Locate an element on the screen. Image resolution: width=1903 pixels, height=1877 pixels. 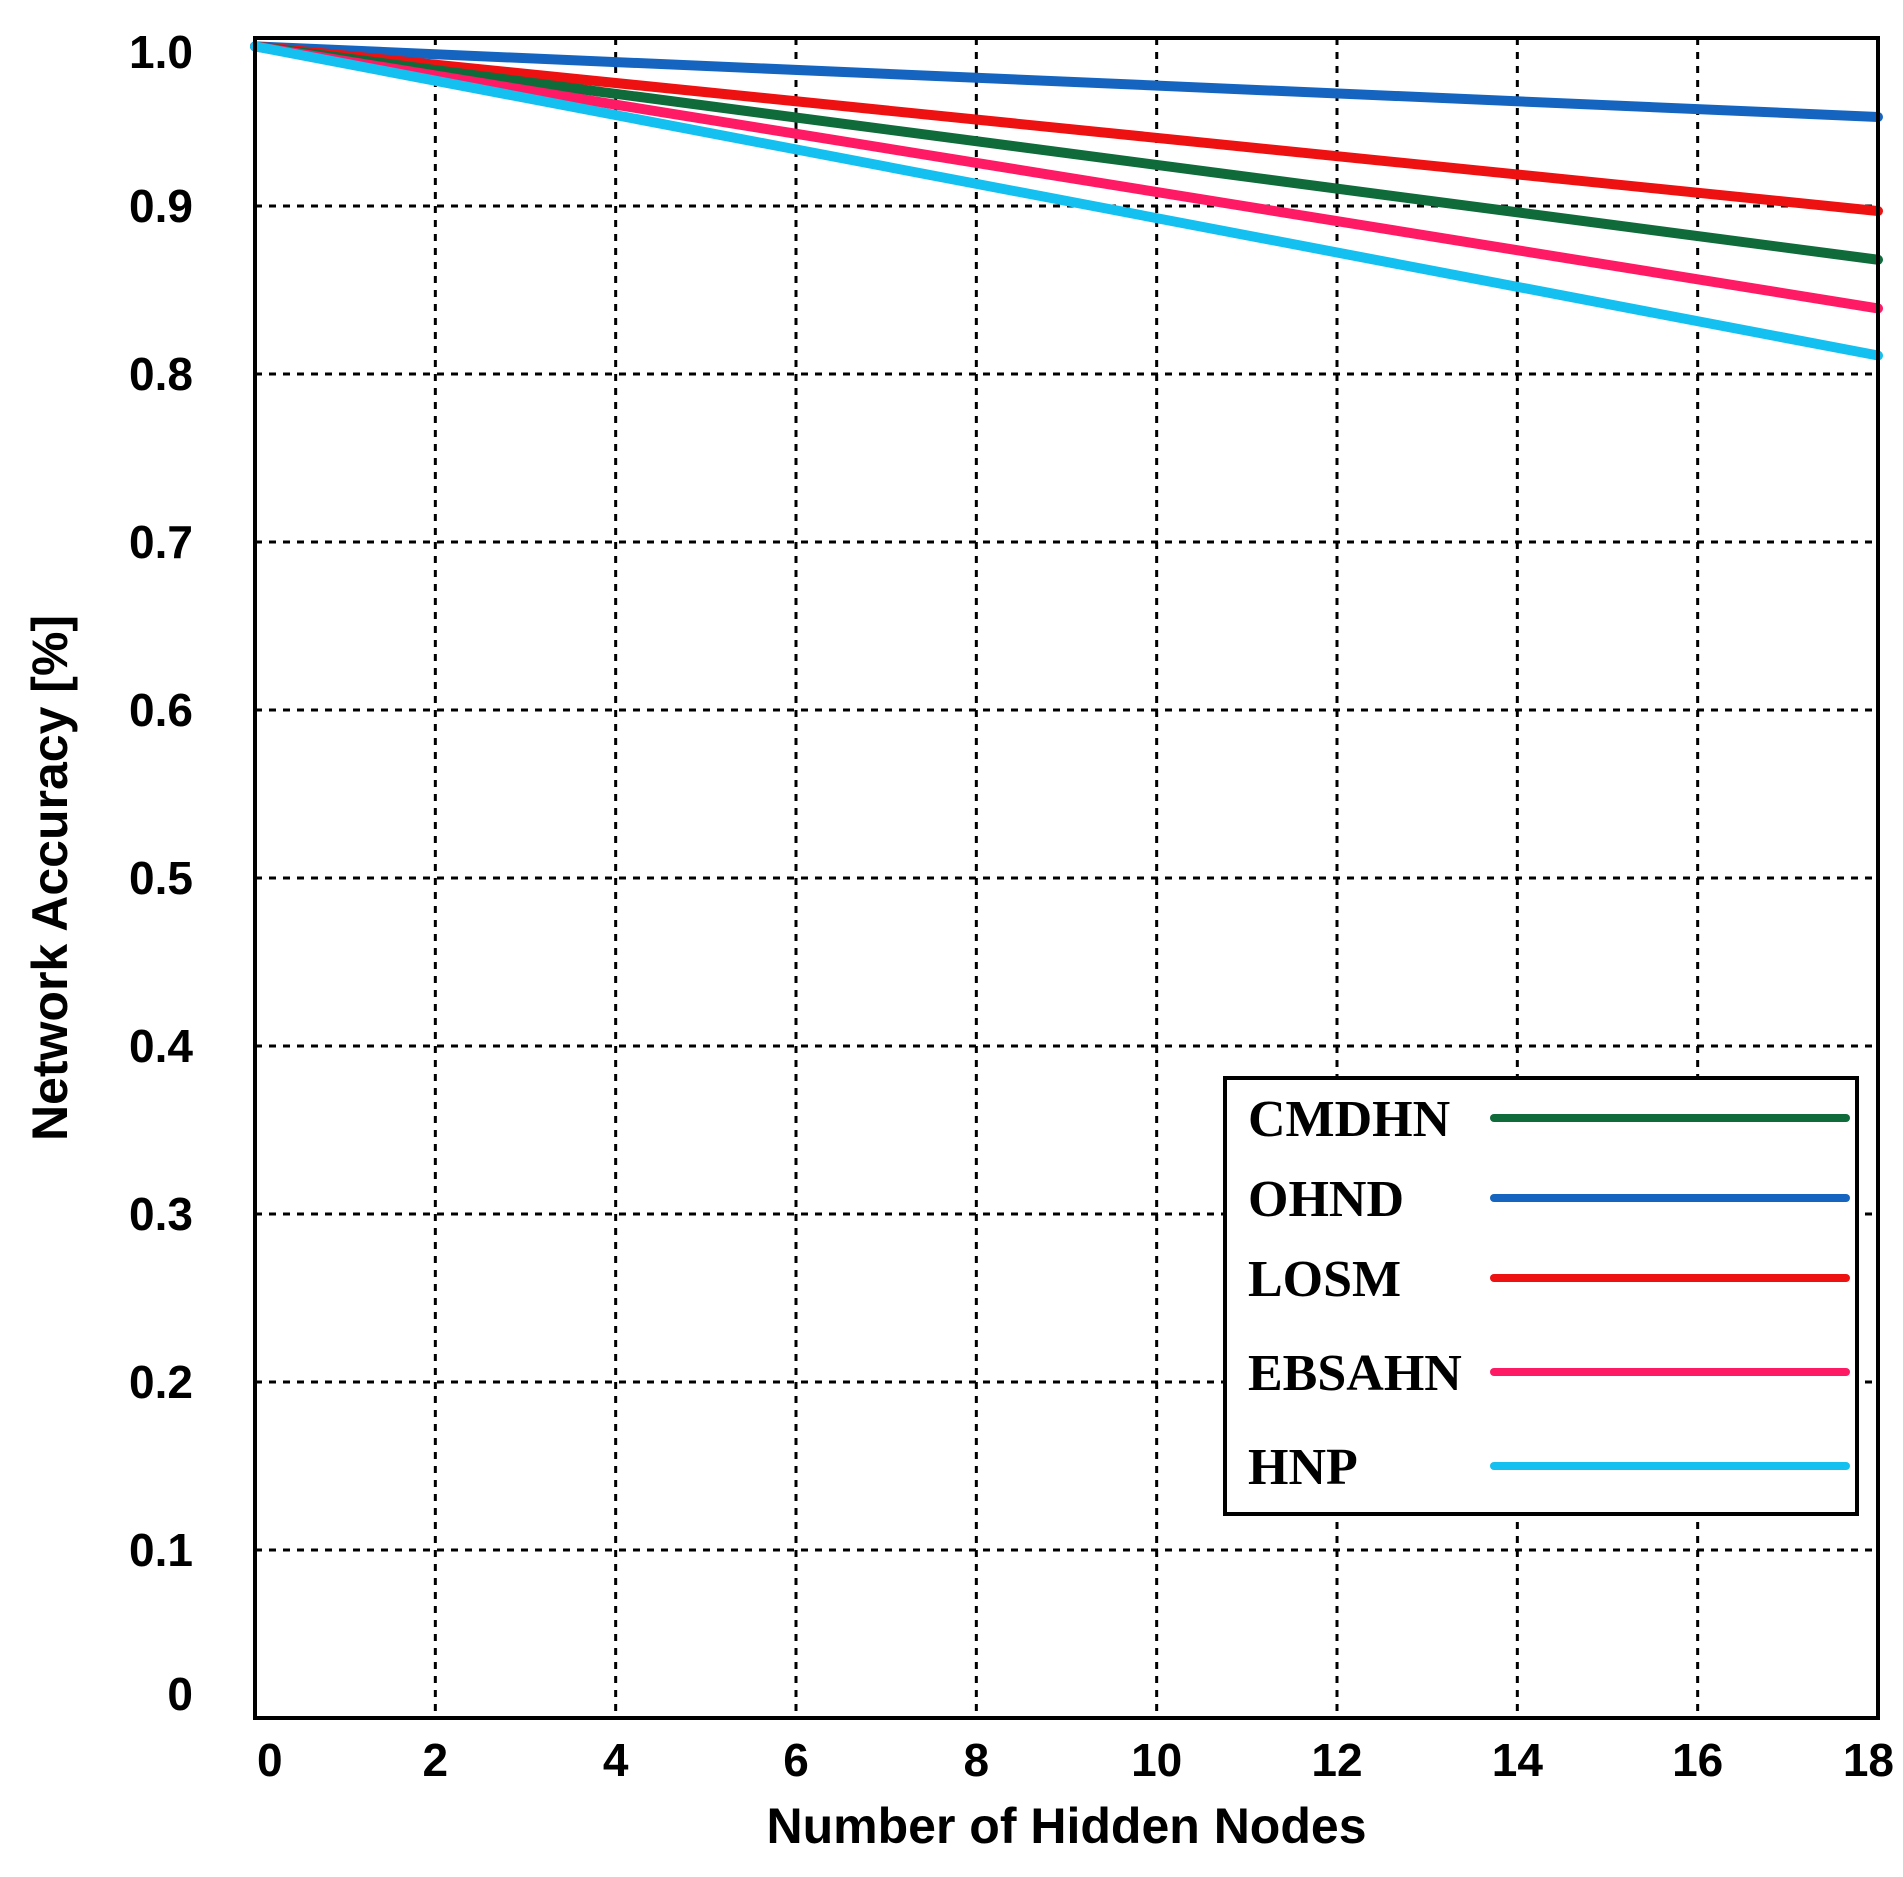
y-tick-label: 0.6 is located at coordinates (161, 710).